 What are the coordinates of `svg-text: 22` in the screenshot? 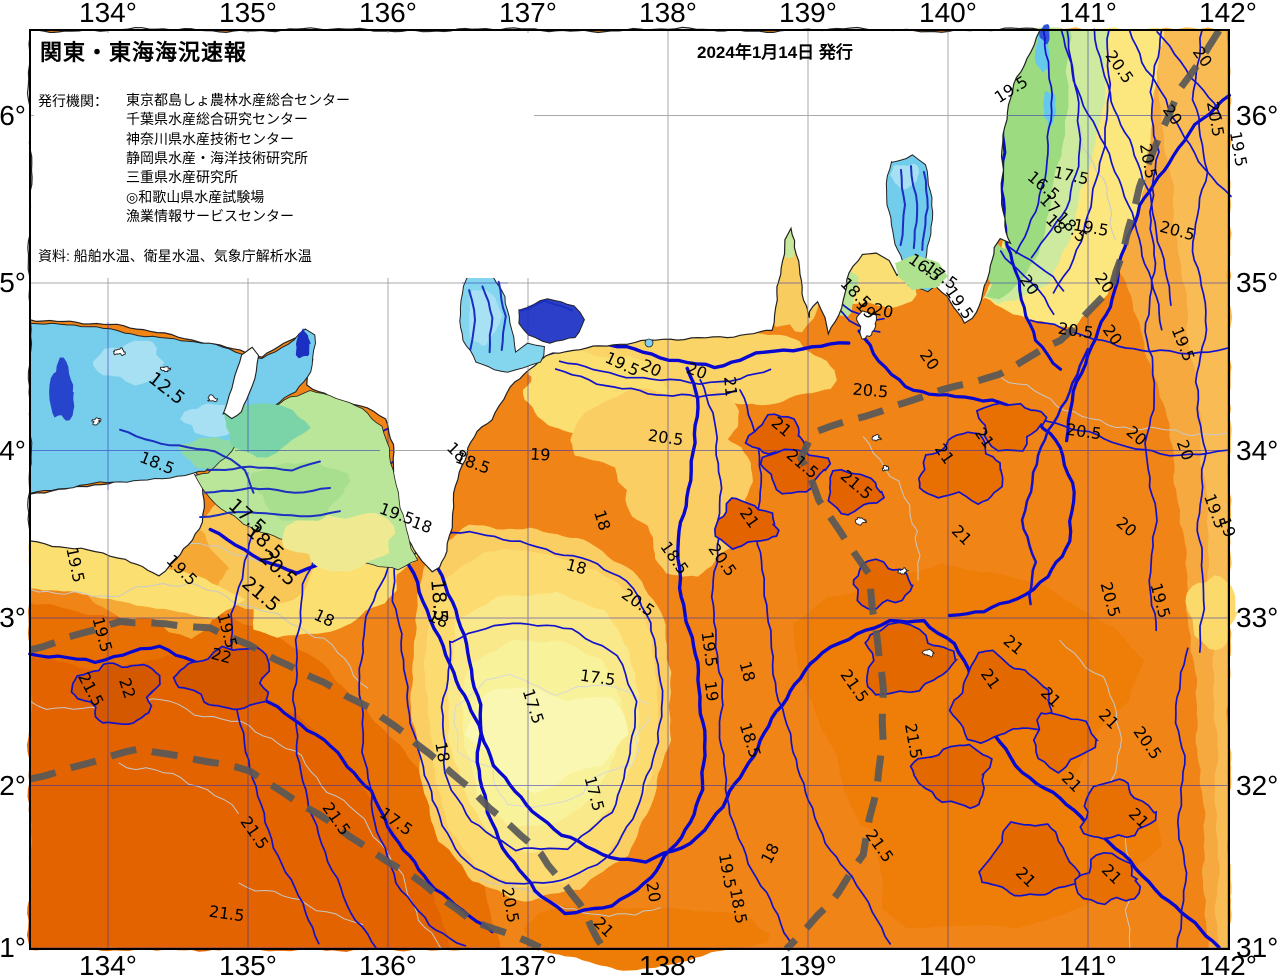 It's located at (221, 656).